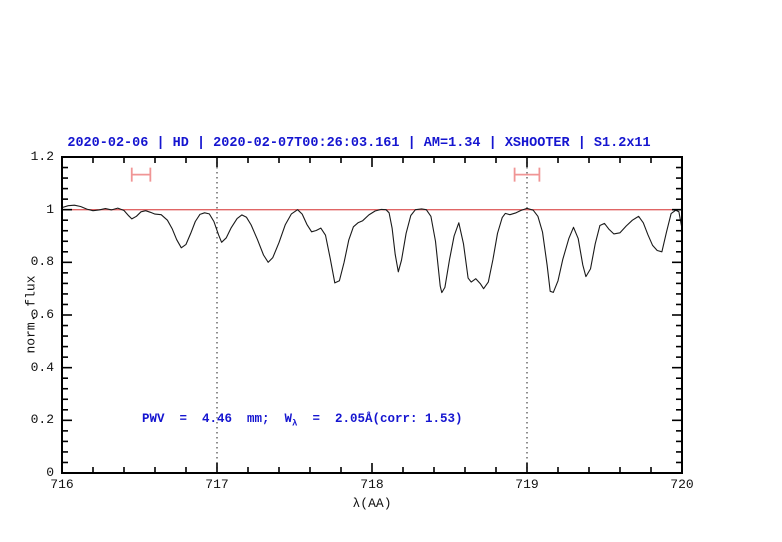 This screenshot has width=782, height=542. What do you see at coordinates (372, 484) in the screenshot?
I see `x-tick-label: 718` at bounding box center [372, 484].